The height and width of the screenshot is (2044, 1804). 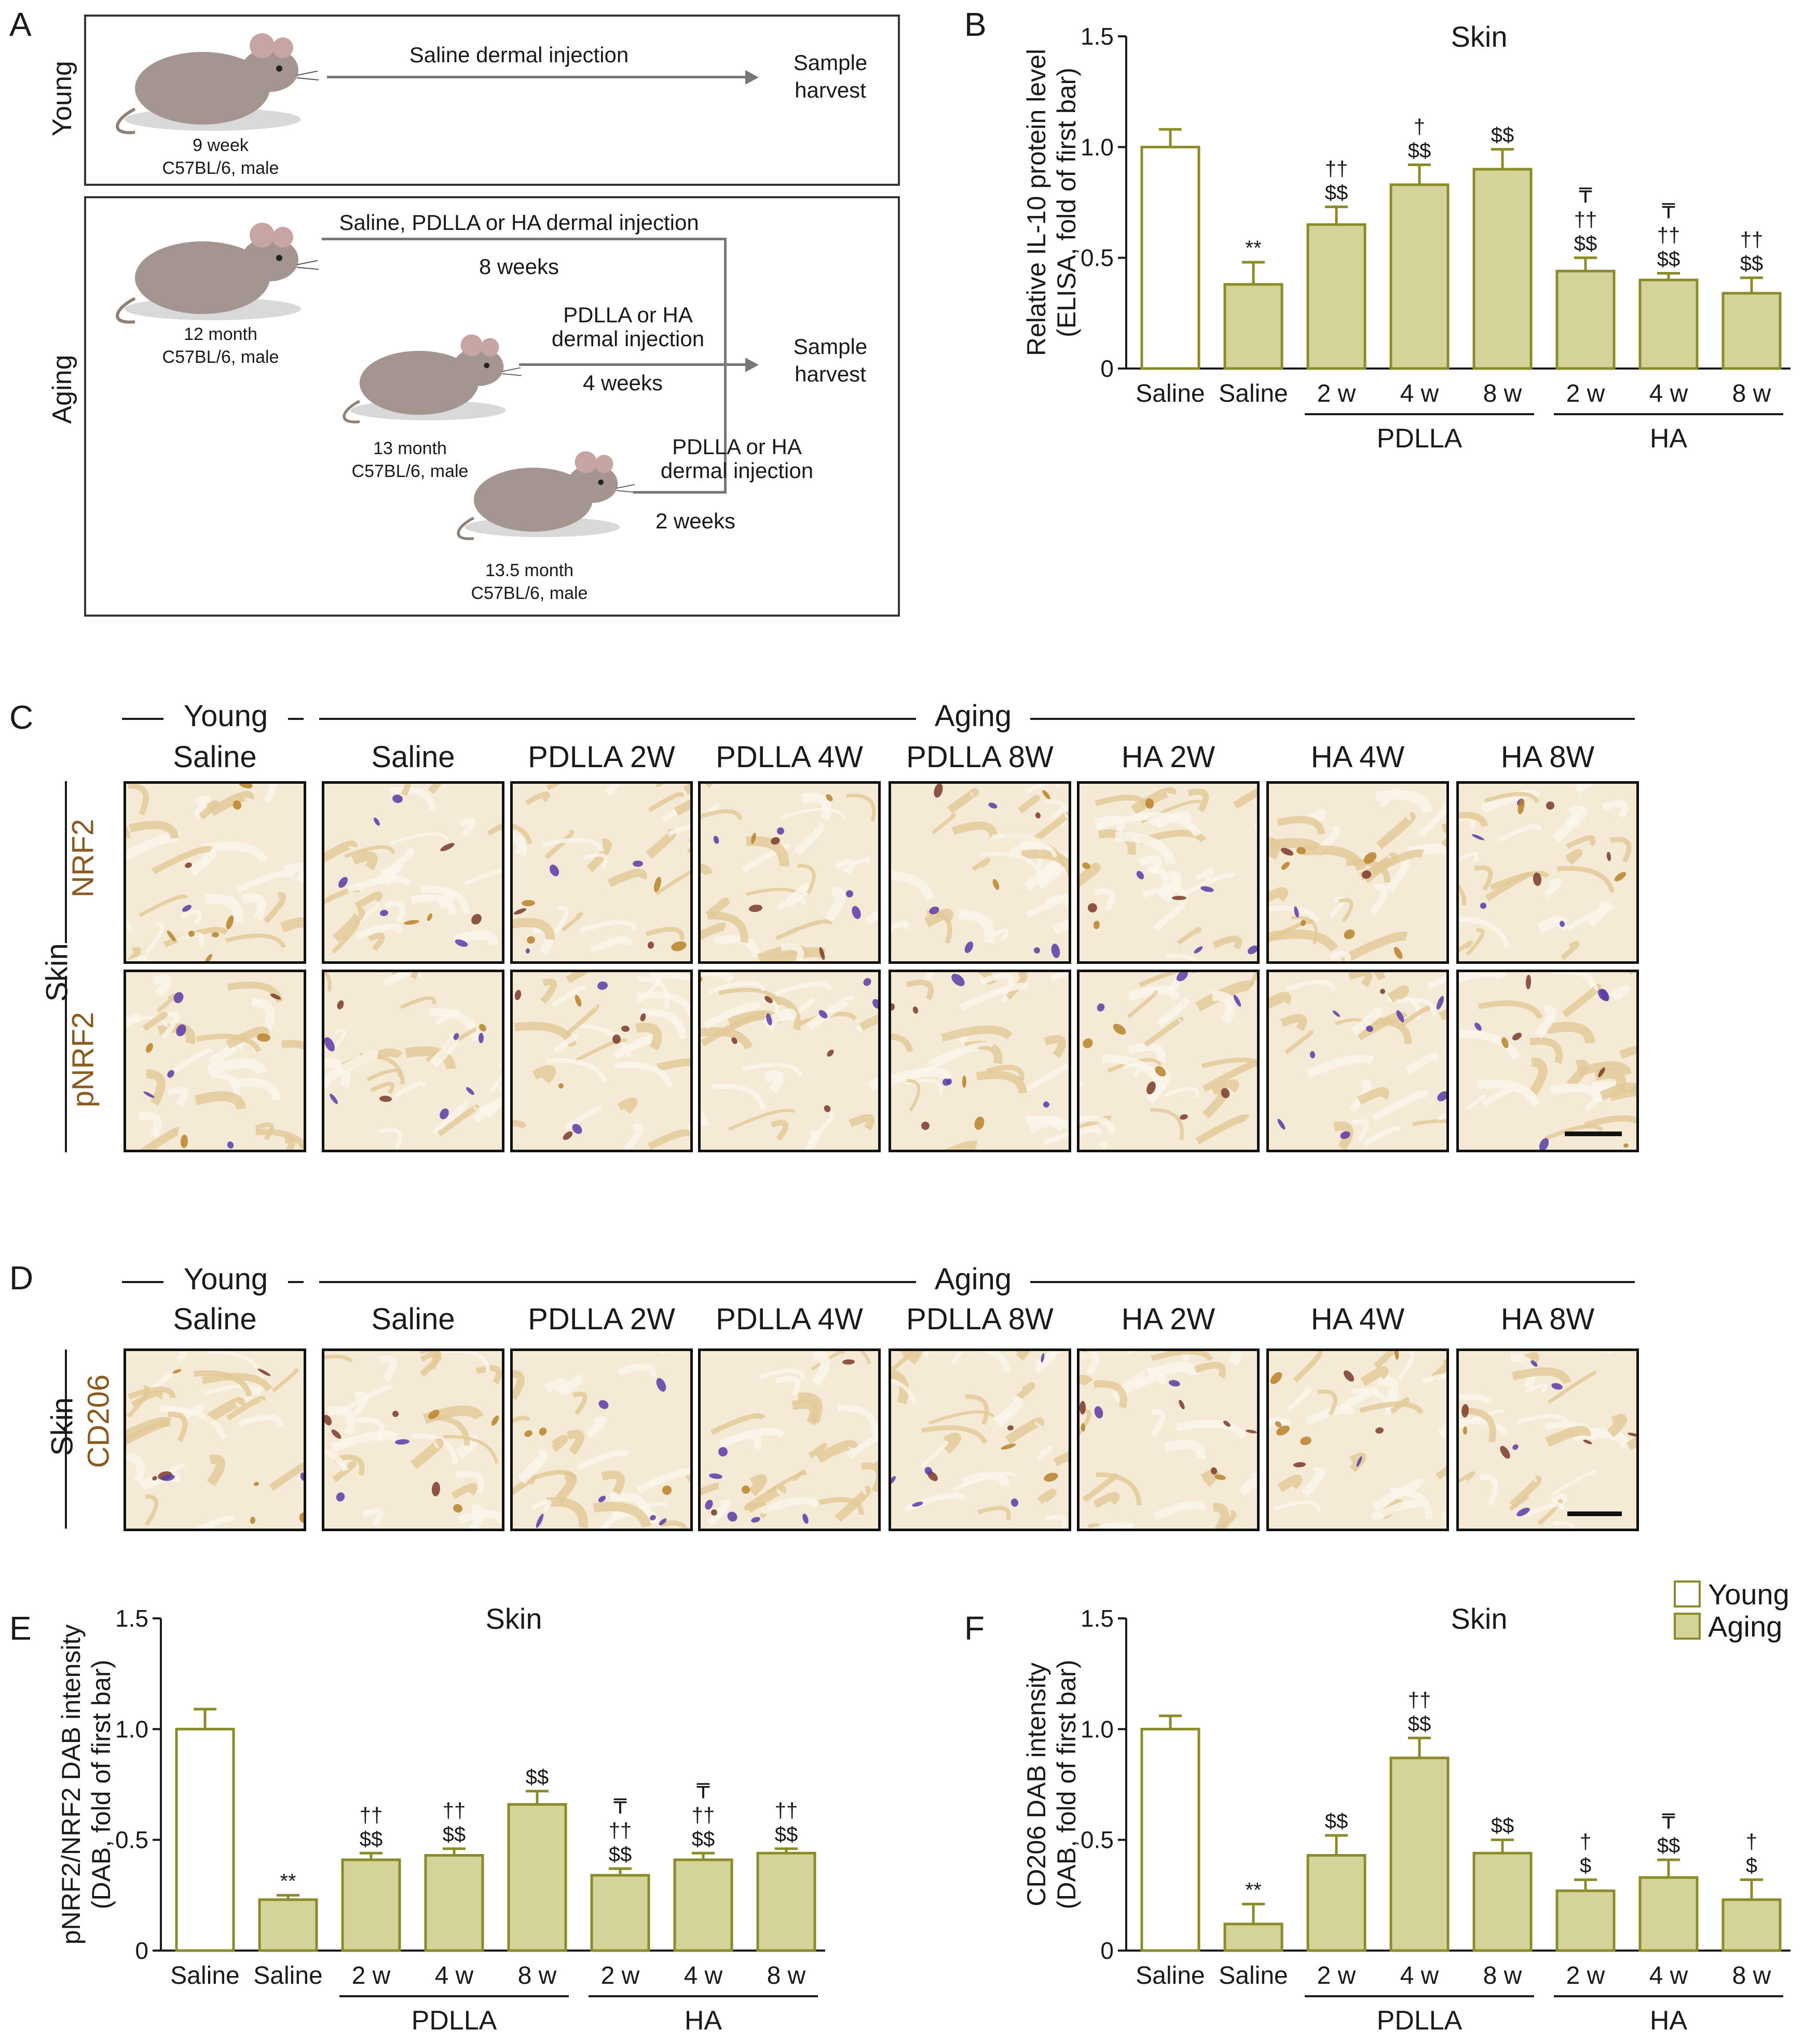 I want to click on panel-letter-b: B, so click(x=975, y=24).